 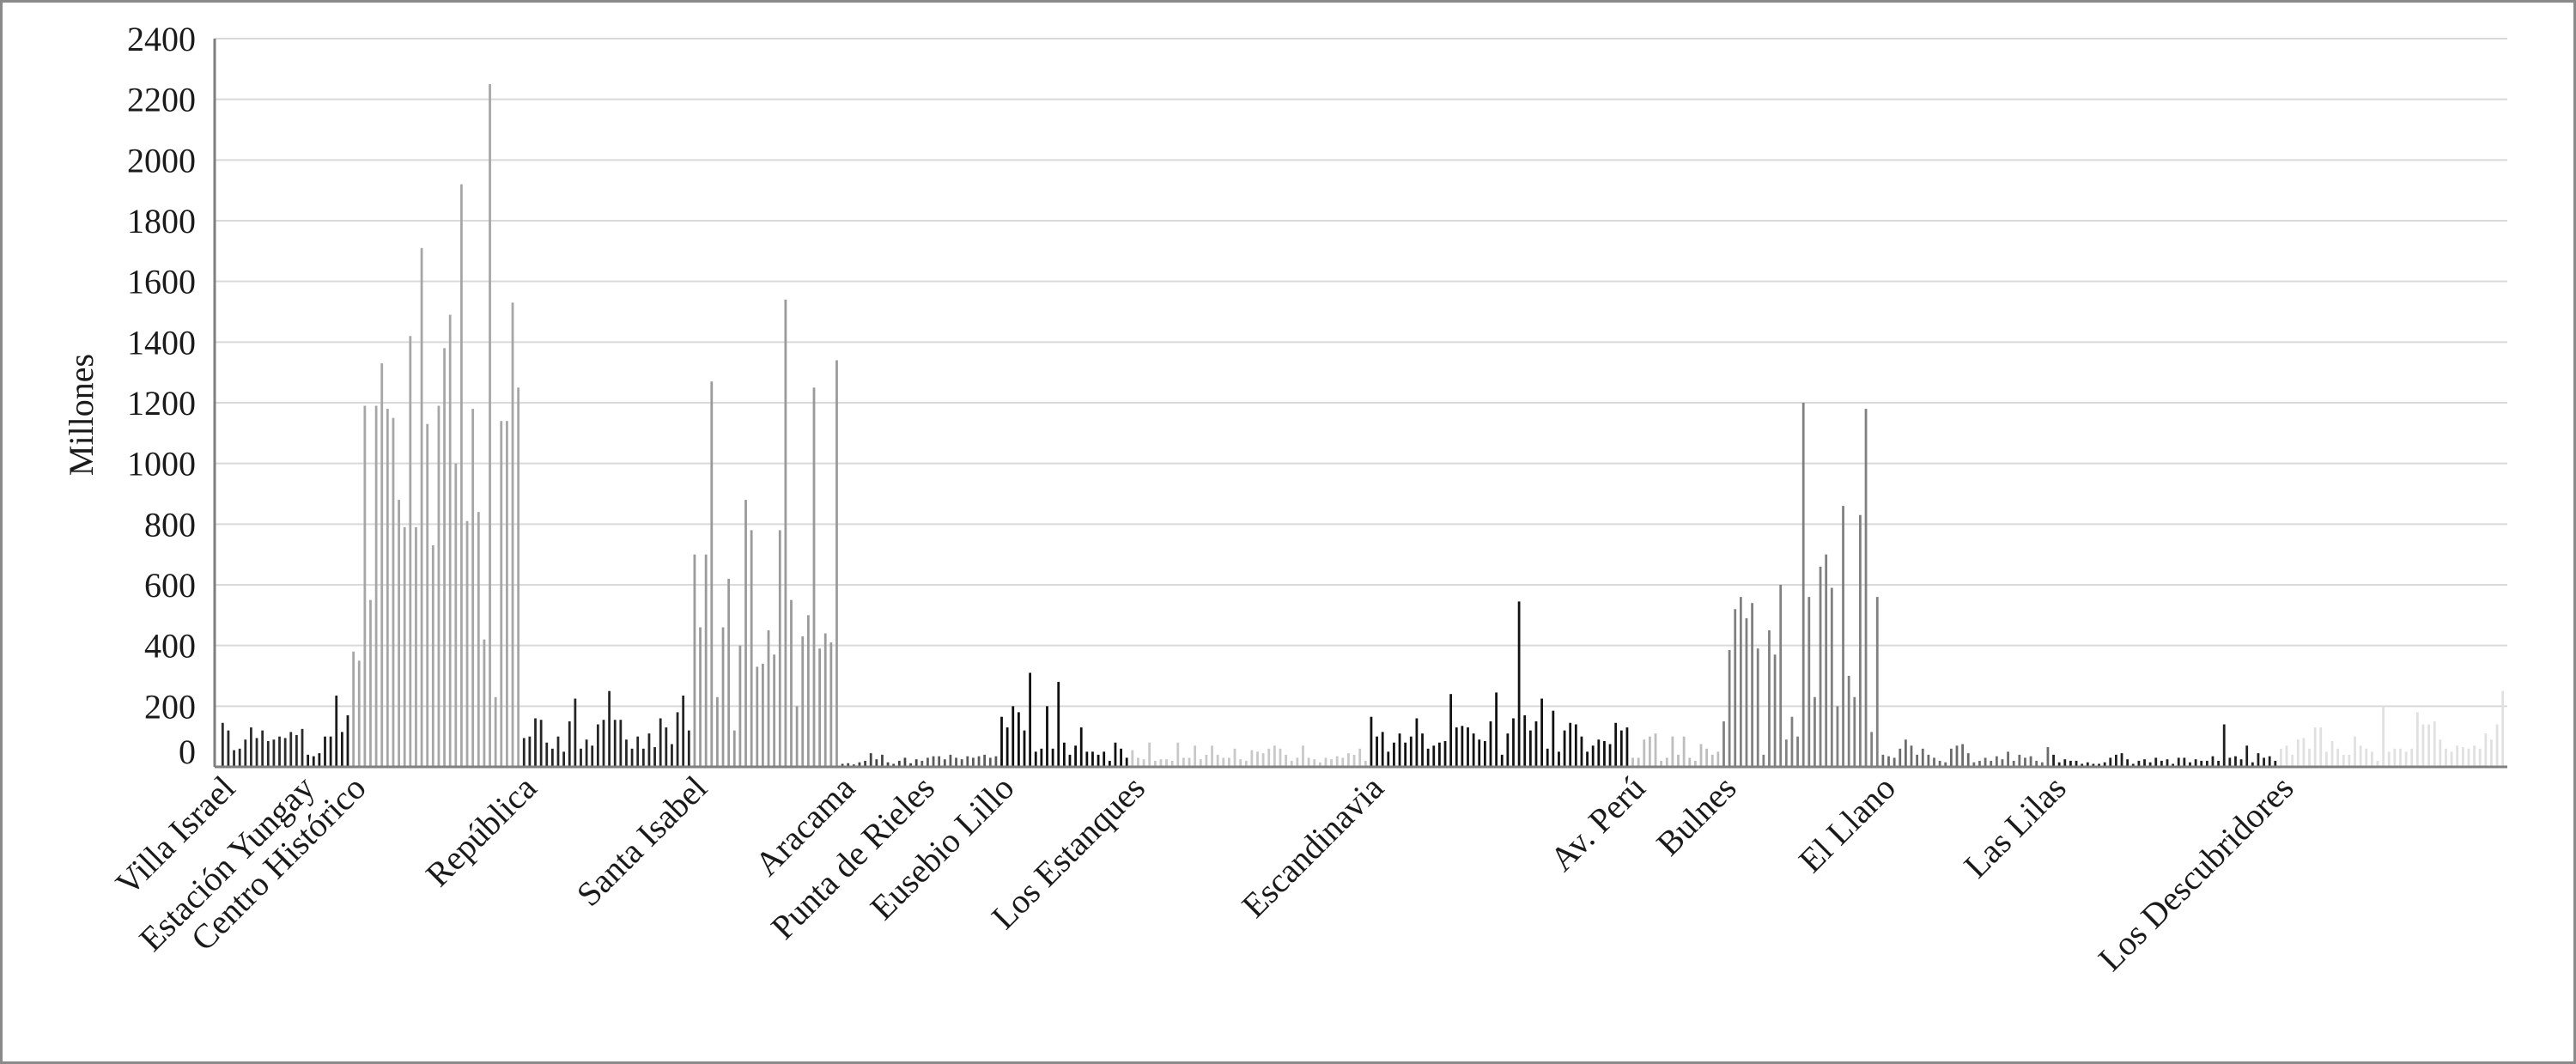 What do you see at coordinates (2014, 827) in the screenshot?
I see `x-category-label: Las Lilas` at bounding box center [2014, 827].